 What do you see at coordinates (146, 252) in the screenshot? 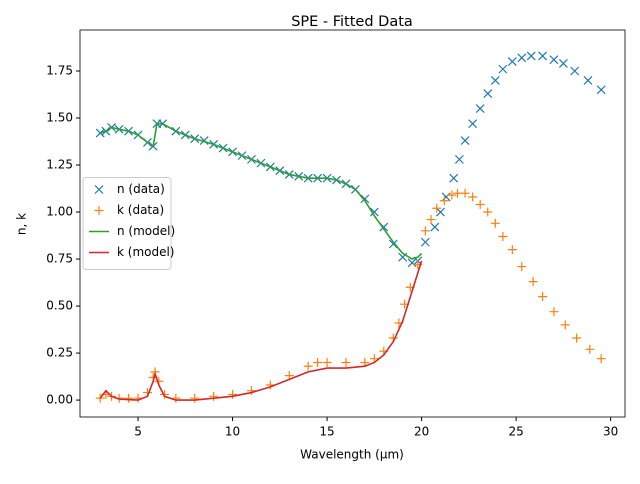
I see `legend-label: k (model)` at bounding box center [146, 252].